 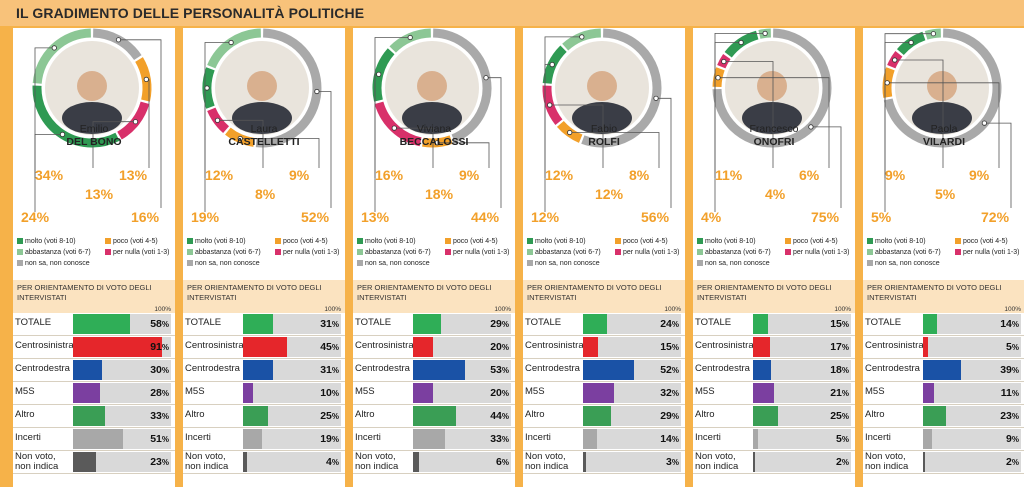 I want to click on bar-row: TOTALE 14%, so click(x=943, y=324).